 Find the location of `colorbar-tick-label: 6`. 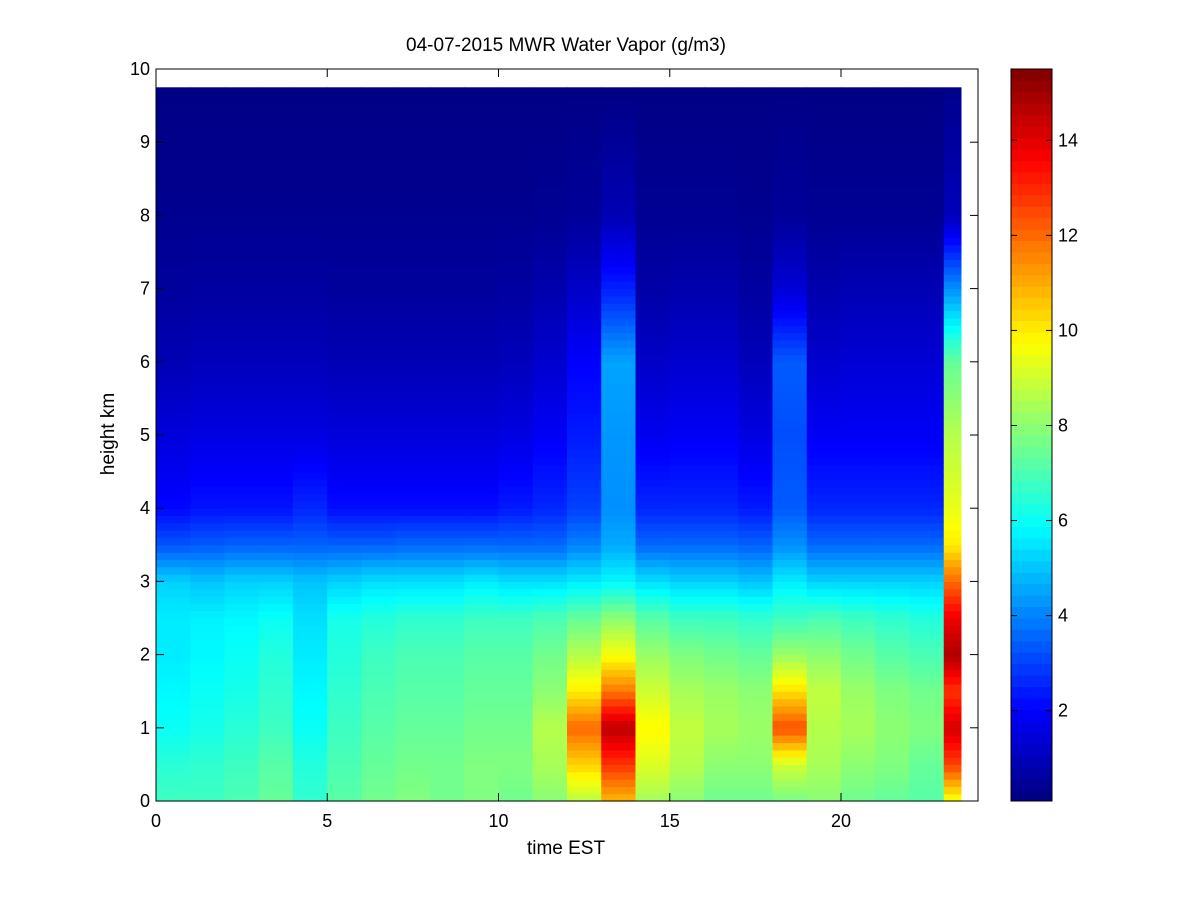

colorbar-tick-label: 6 is located at coordinates (1063, 521).